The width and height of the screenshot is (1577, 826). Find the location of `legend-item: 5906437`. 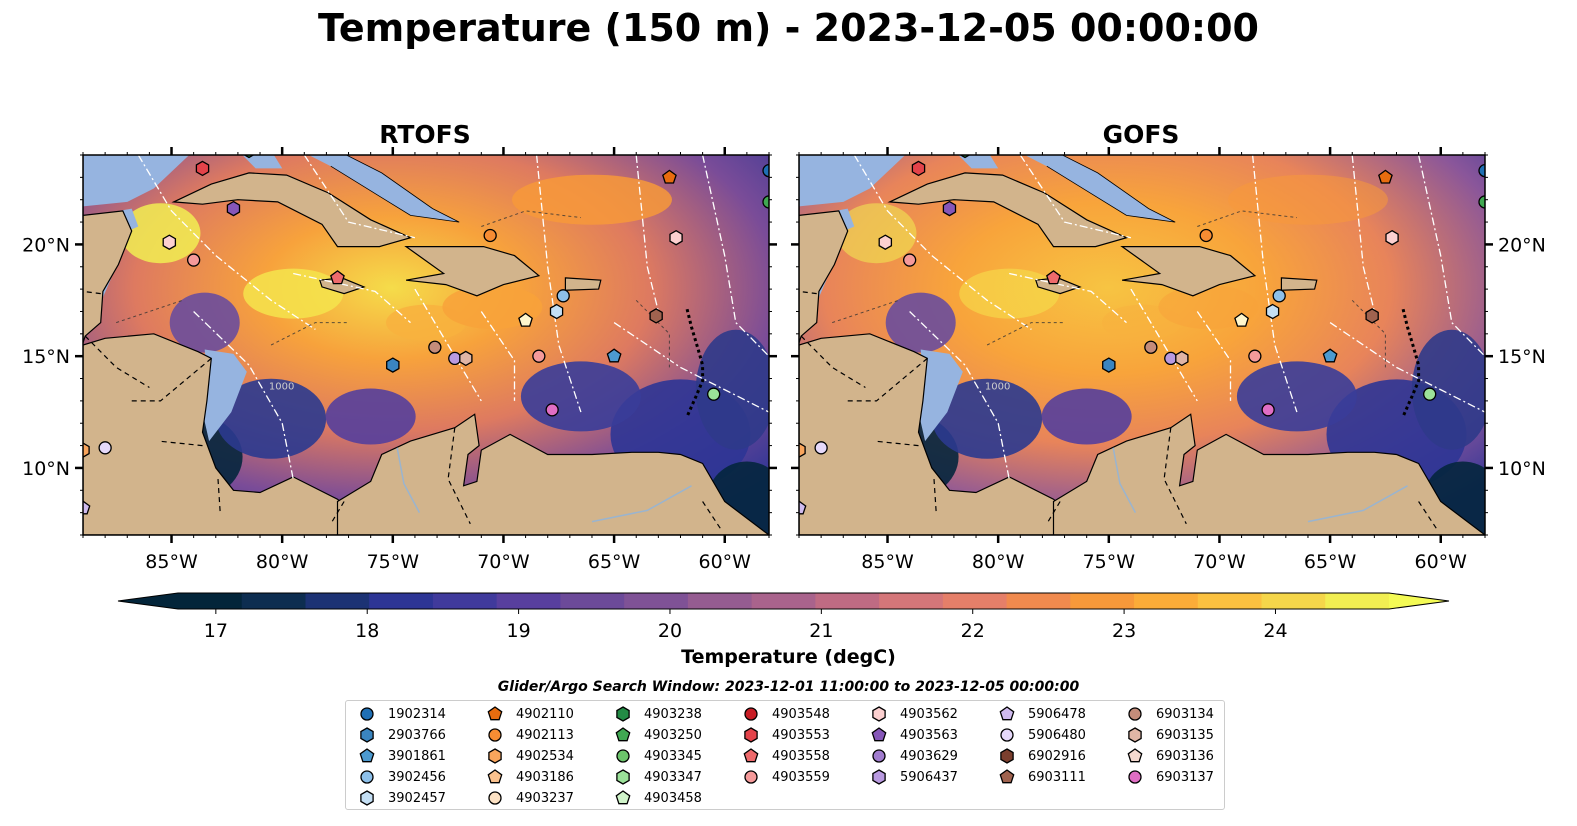

legend-item: 5906437 is located at coordinates (914, 777).